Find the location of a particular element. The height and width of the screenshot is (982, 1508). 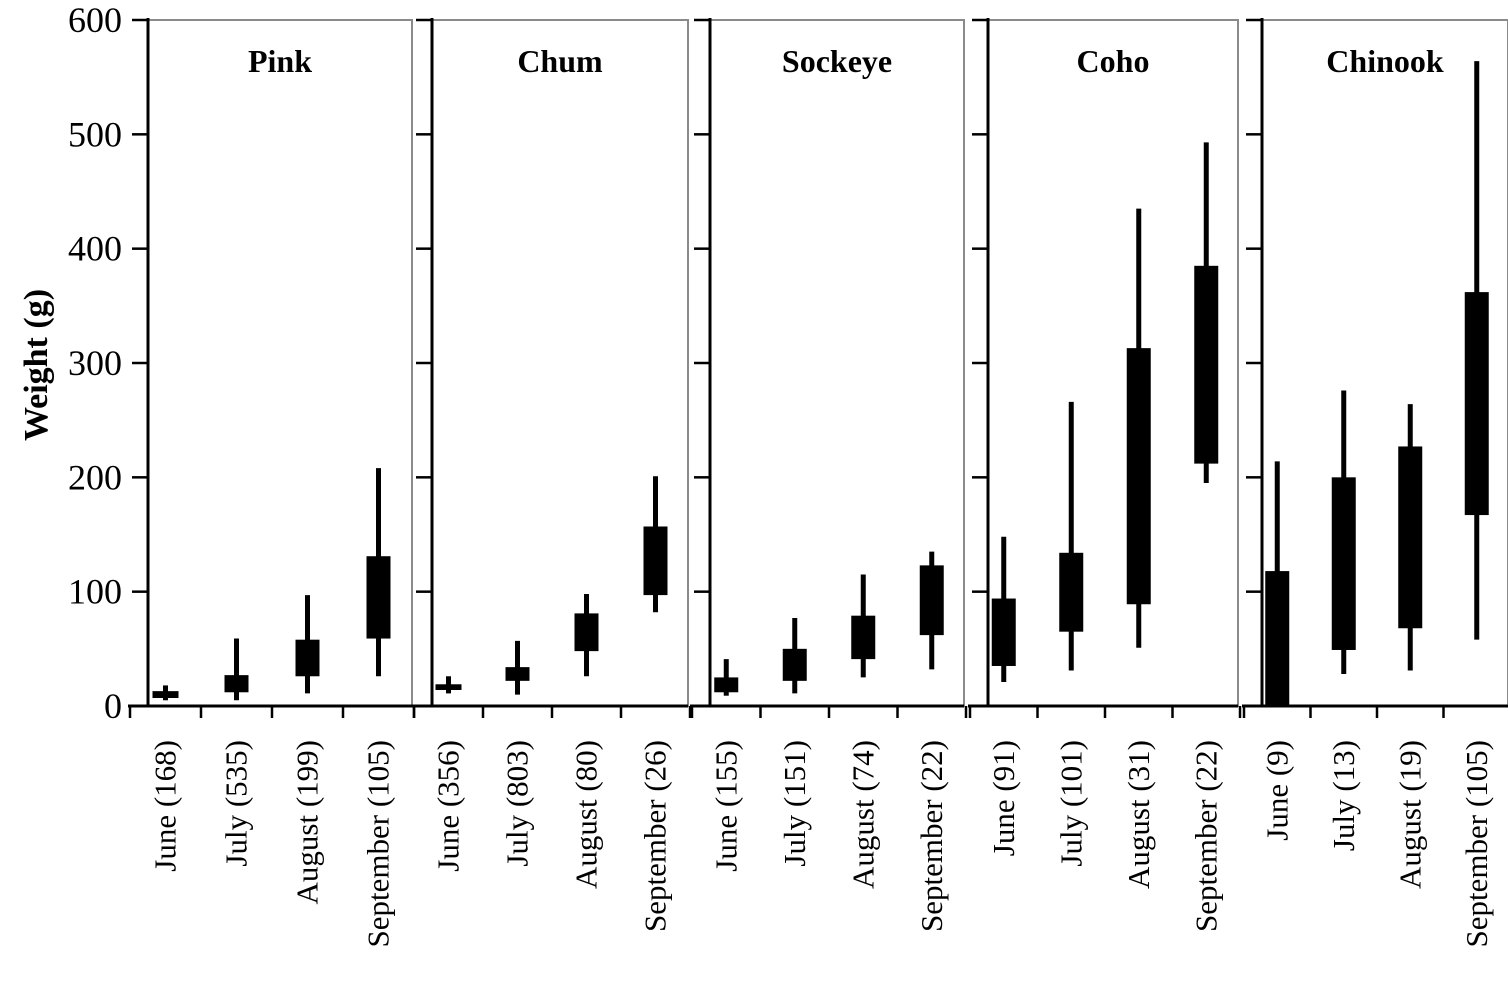

y-tick-label: 0 is located at coordinates (113, 706).